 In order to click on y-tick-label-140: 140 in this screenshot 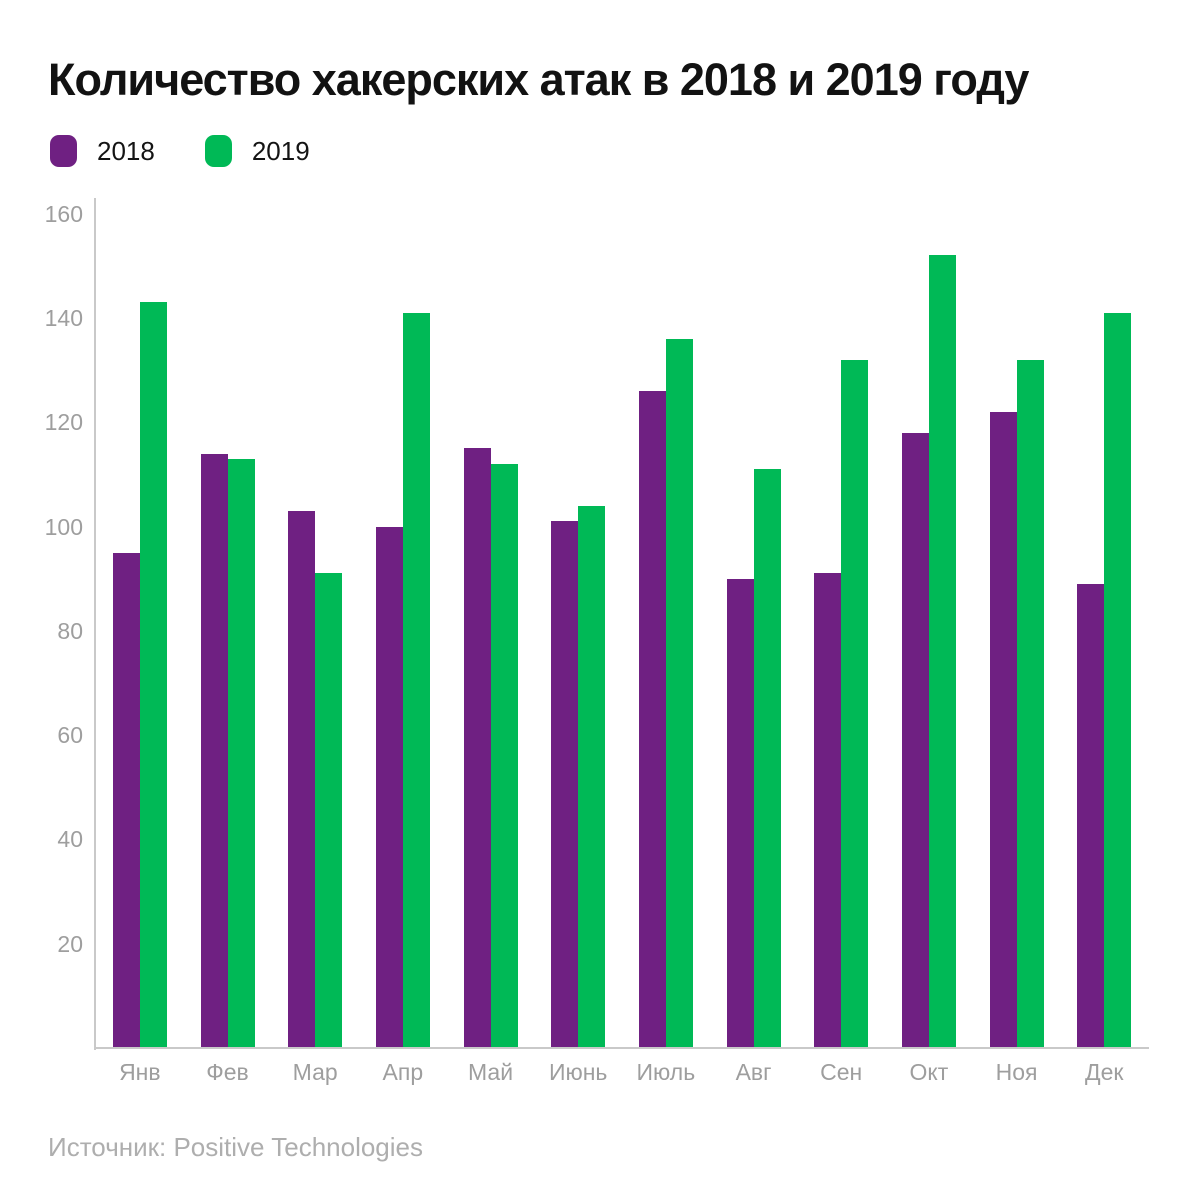, I will do `click(63, 317)`.